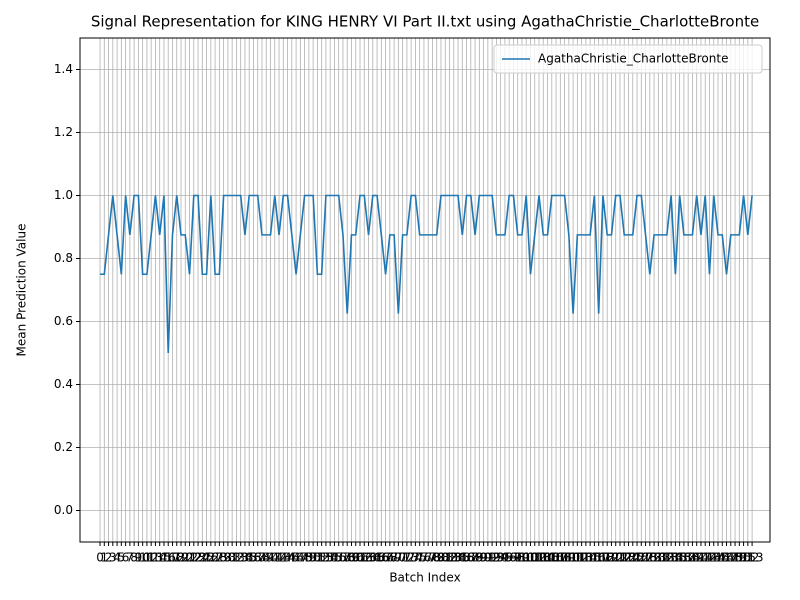 The image size is (800, 600). What do you see at coordinates (726, 558) in the screenshot?
I see `x-tick-label: 147` at bounding box center [726, 558].